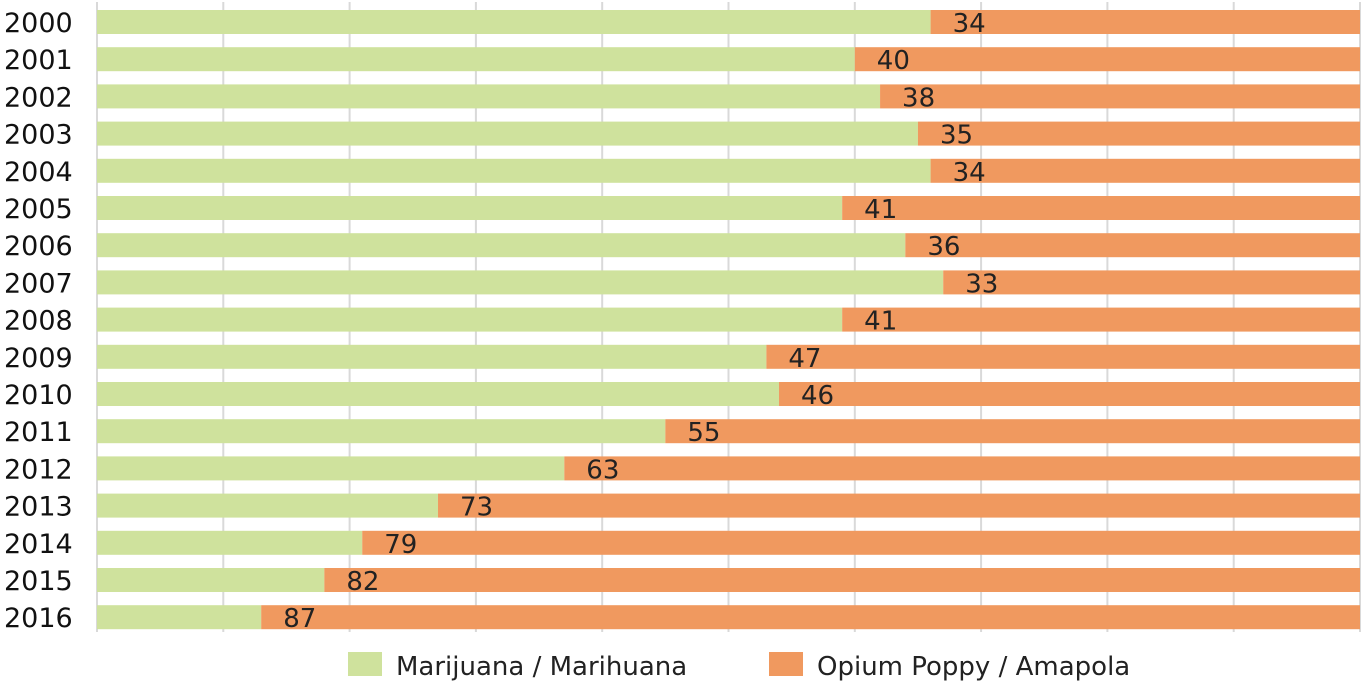  What do you see at coordinates (400, 545) in the screenshot?
I see `data-label: 79` at bounding box center [400, 545].